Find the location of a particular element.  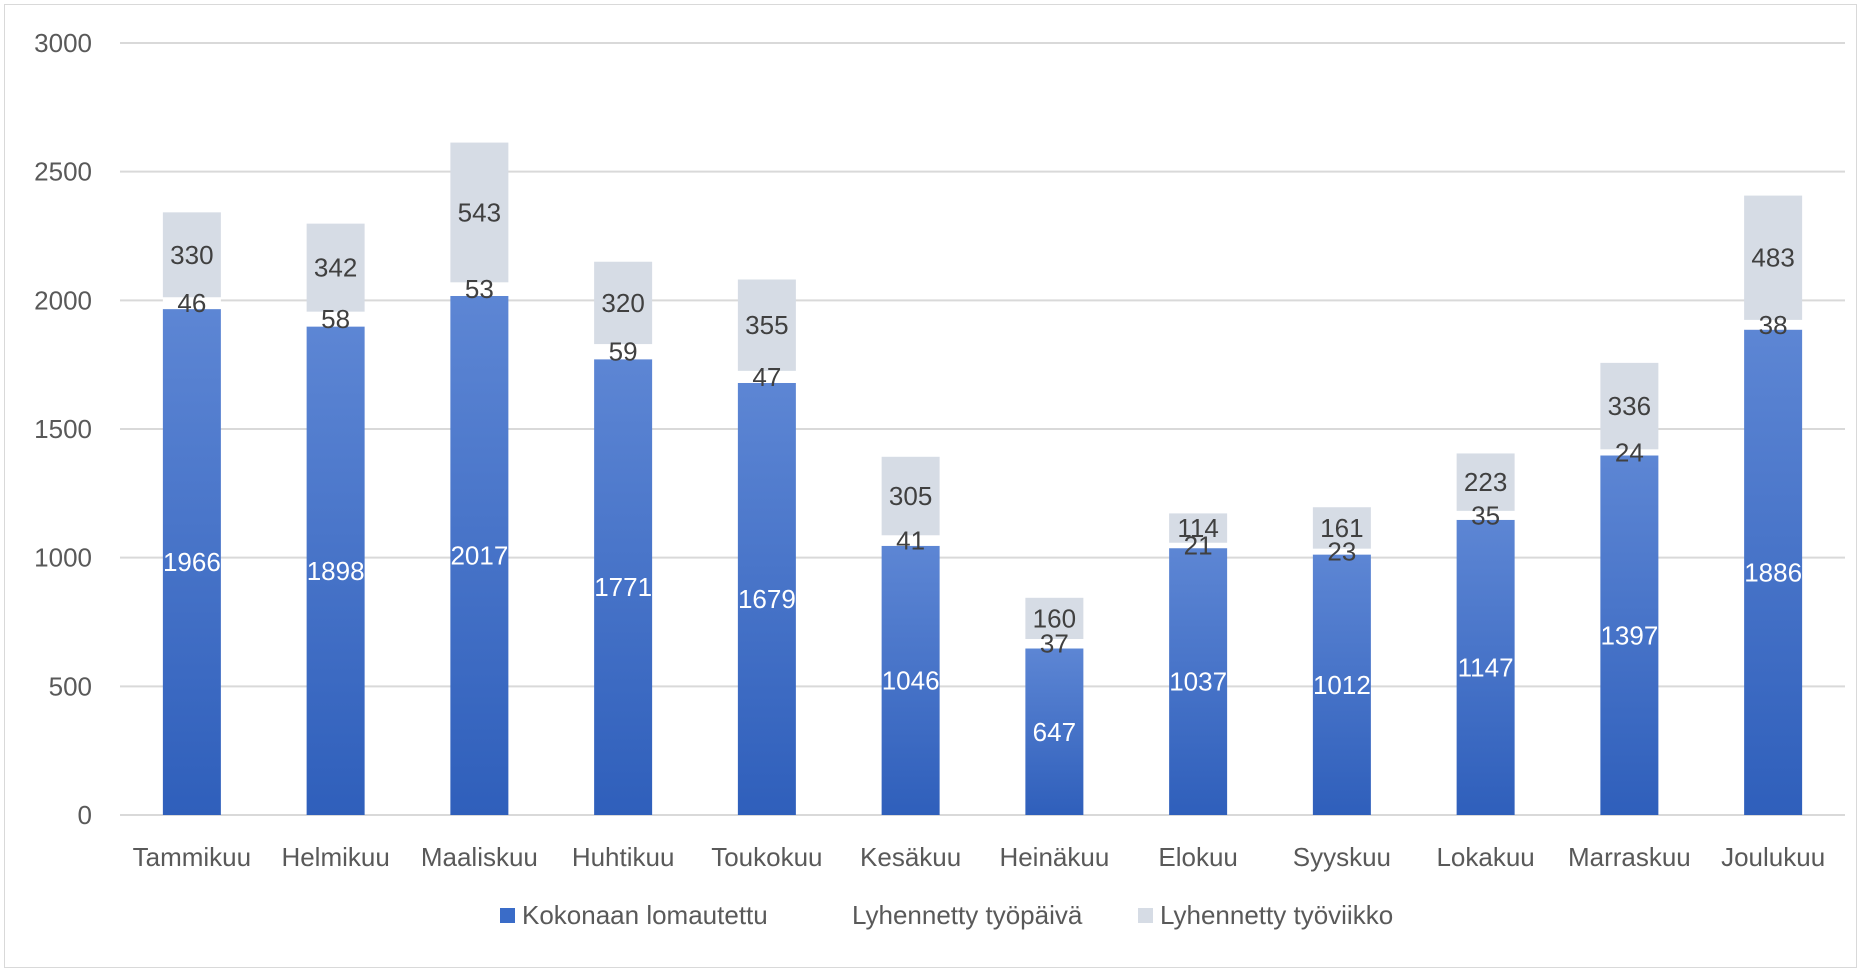

data-label: 355 is located at coordinates (766, 325).